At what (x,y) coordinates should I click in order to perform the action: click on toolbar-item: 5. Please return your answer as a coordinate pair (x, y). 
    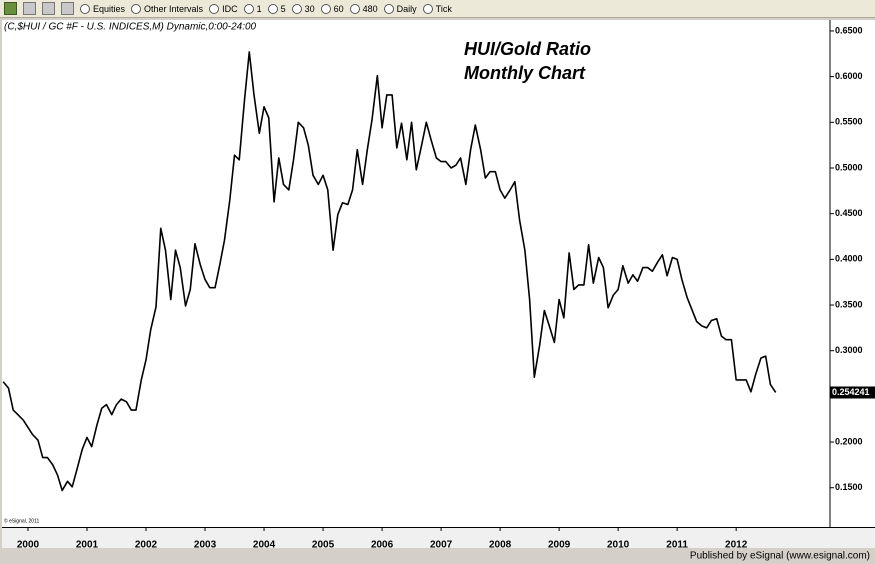
    Looking at the image, I should click on (277, 9).